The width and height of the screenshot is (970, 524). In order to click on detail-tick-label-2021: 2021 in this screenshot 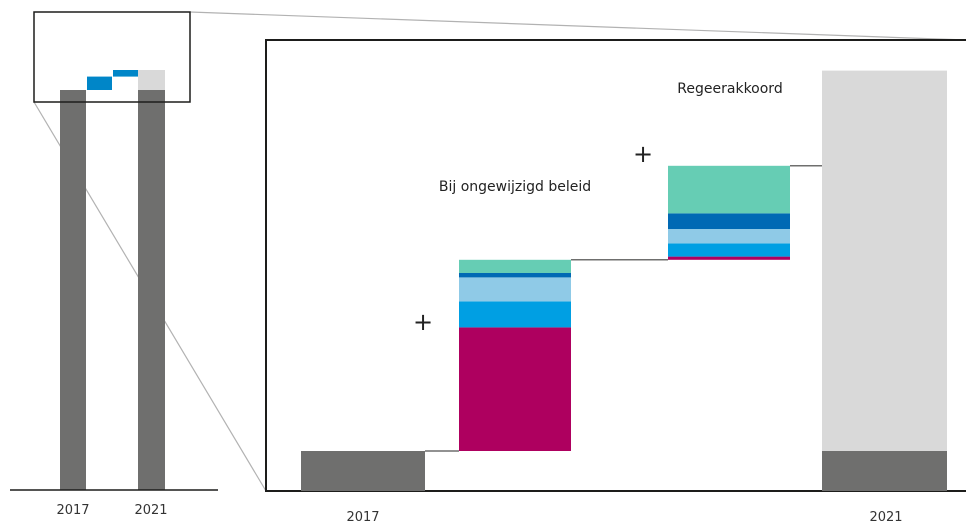, I will do `click(885, 517)`.